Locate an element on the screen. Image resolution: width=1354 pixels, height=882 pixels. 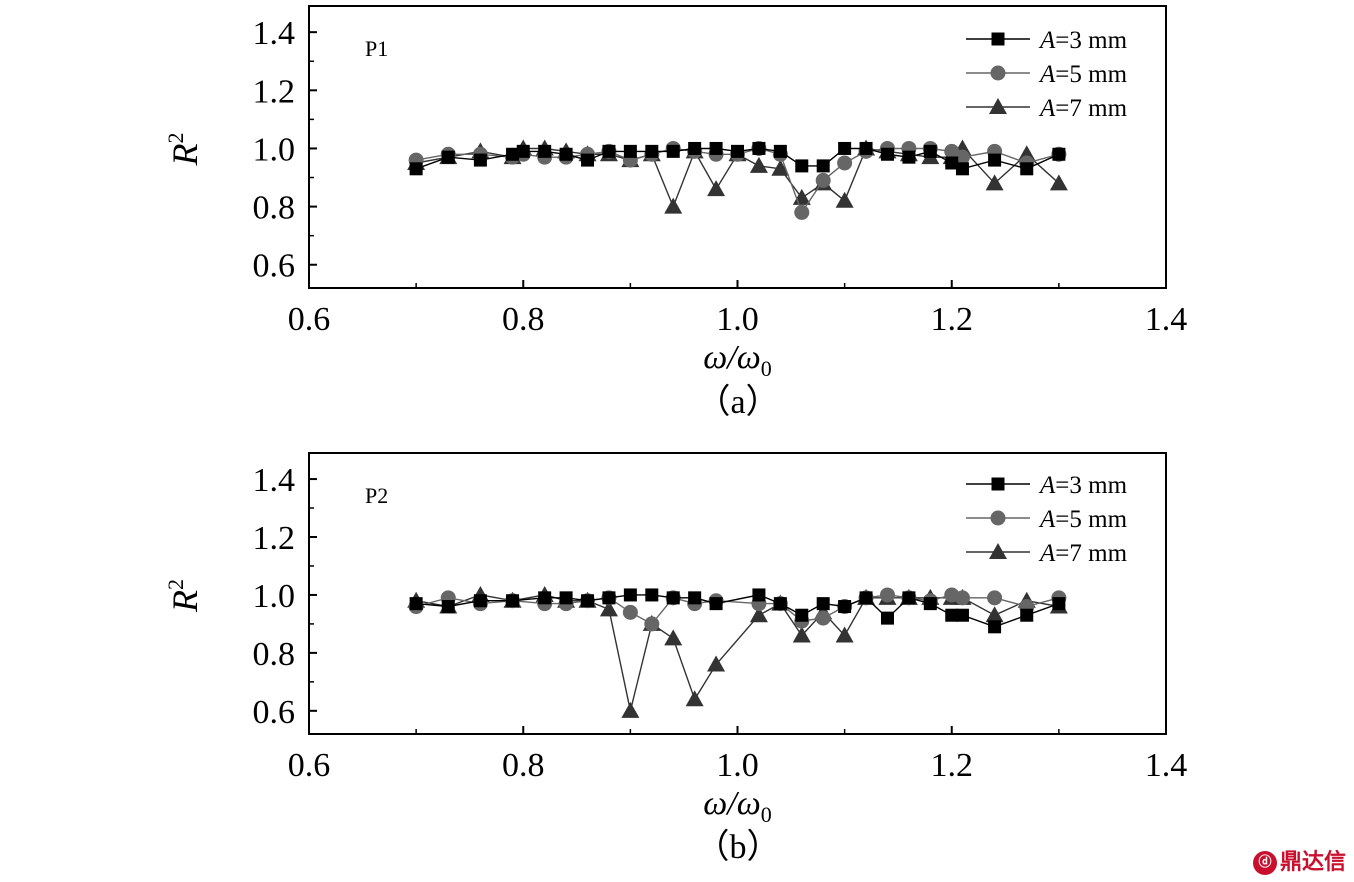
panel-label: P2 is located at coordinates (376, 495).